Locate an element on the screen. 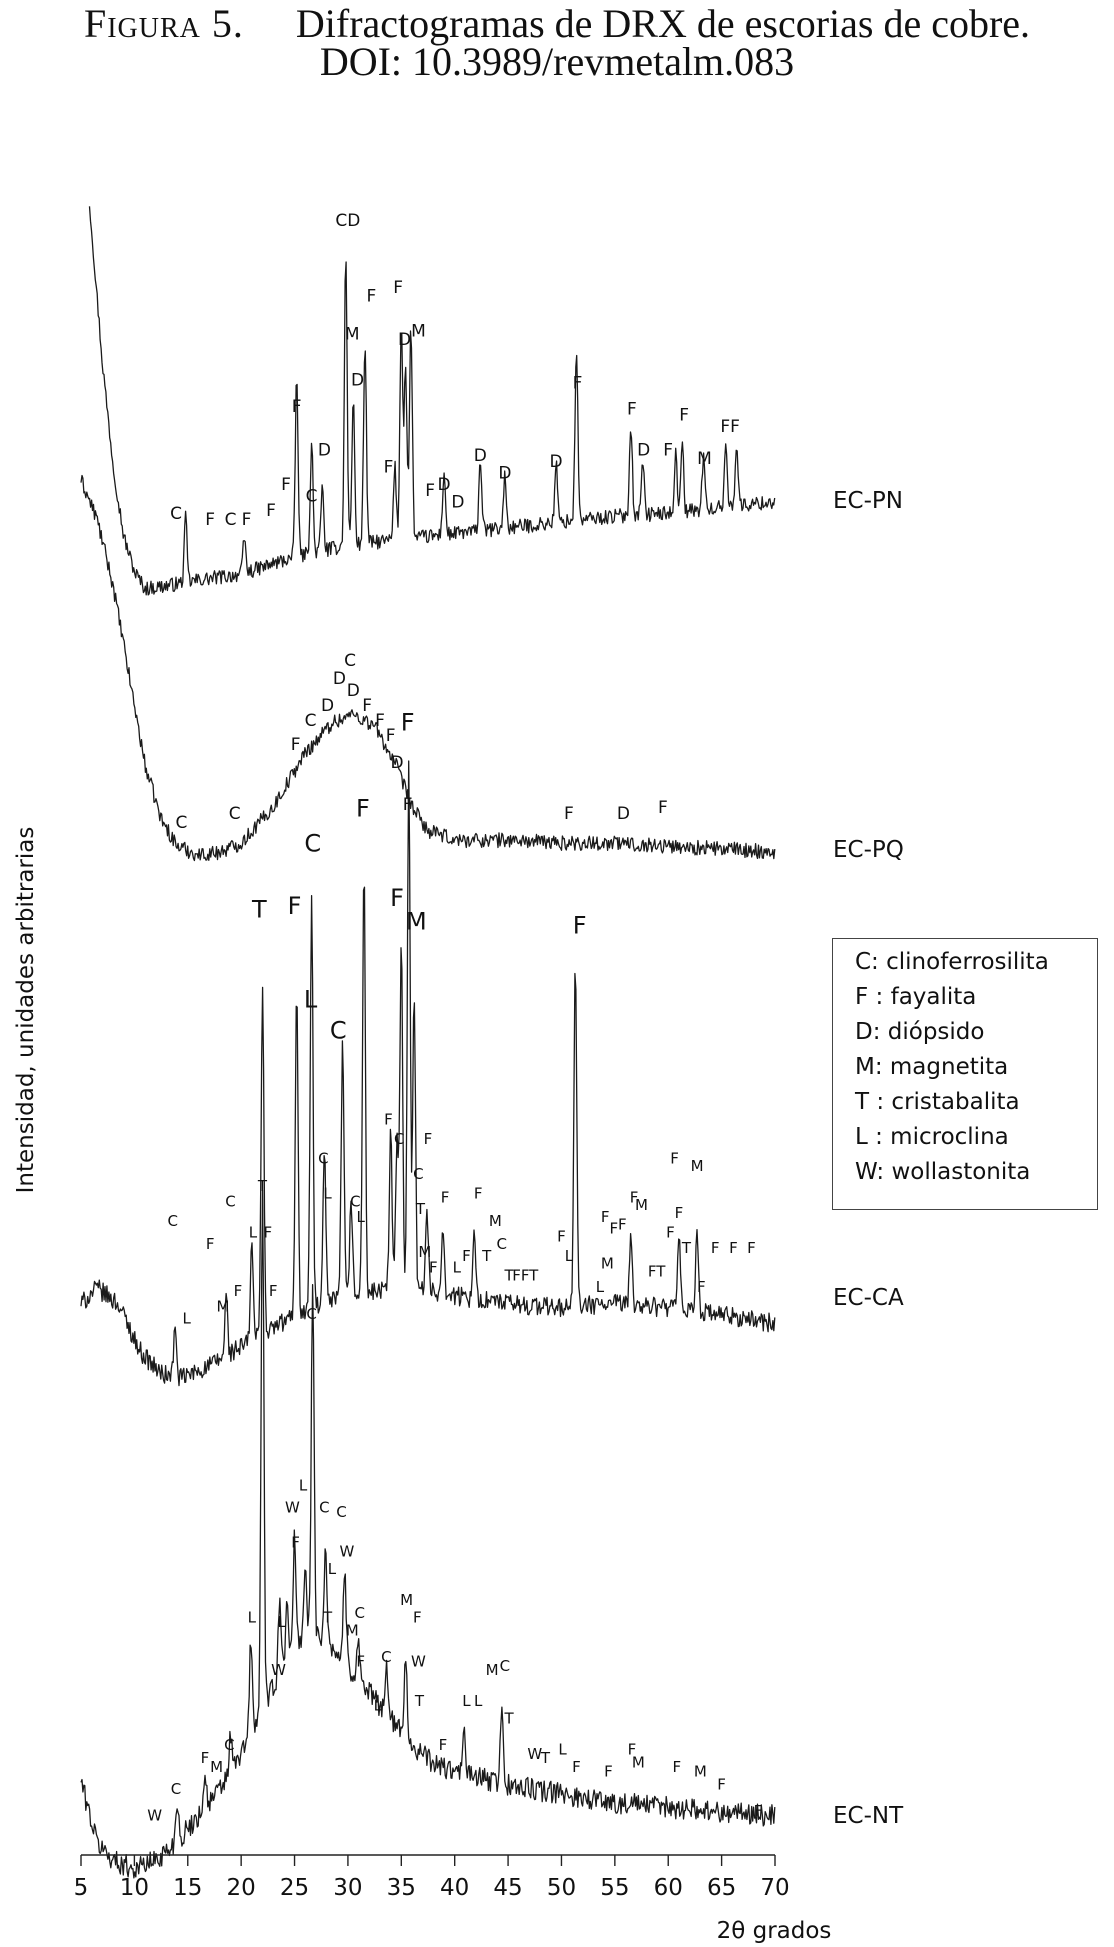 This screenshot has width=1114, height=1947. series-names: EC-PN EC-PQ EC-CA EC-NT is located at coordinates (868, 1158).